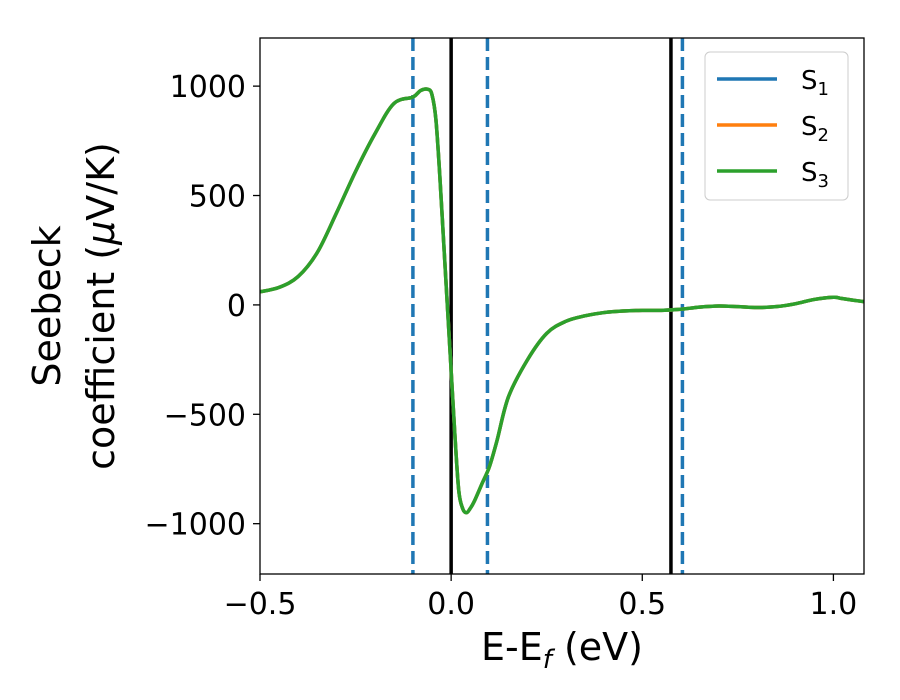 Image resolution: width=900 pixels, height=700 pixels. I want to click on legend: S1 S2 S3, so click(776, 126).